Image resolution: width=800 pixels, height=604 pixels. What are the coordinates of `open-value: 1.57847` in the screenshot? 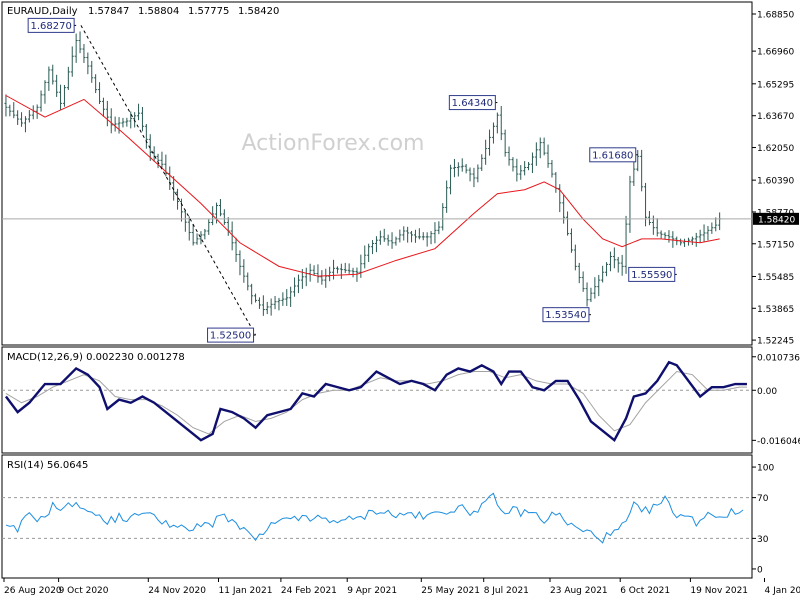 It's located at (108, 11).